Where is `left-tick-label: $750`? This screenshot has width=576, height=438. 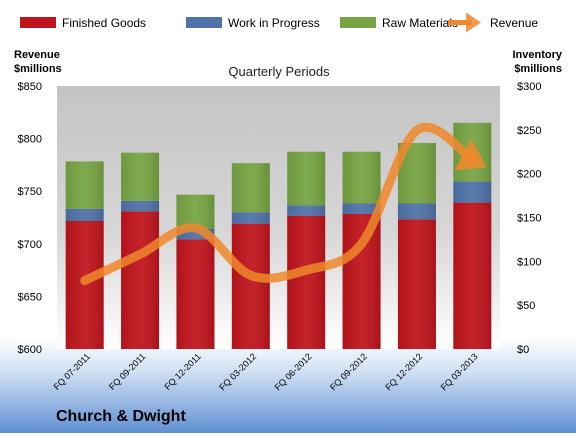
left-tick-label: $750 is located at coordinates (30, 192).